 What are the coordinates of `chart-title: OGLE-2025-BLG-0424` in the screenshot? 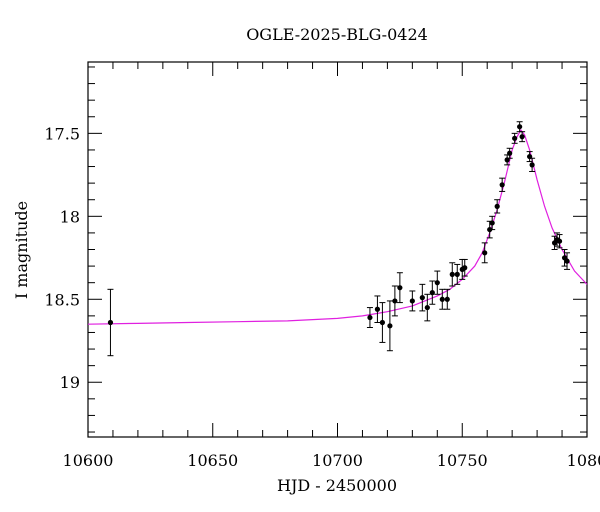 It's located at (337, 34).